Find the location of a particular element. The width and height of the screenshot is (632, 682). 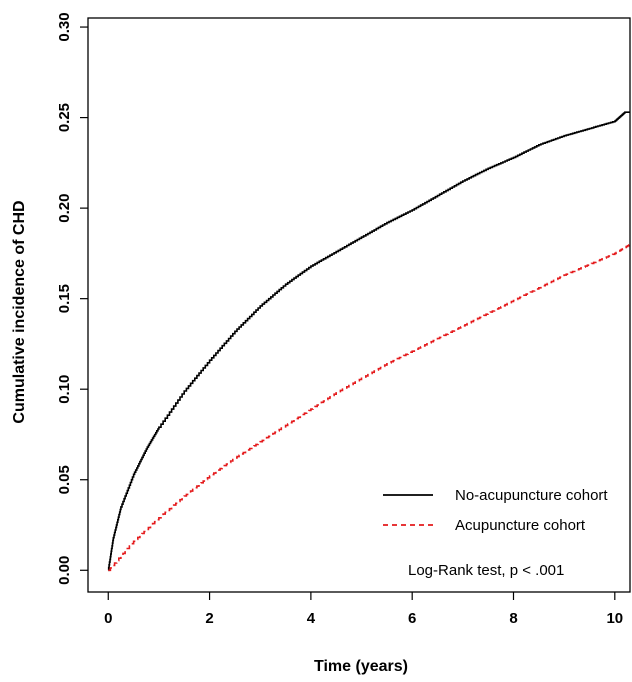

x-tick-label: 6 is located at coordinates (412, 618).